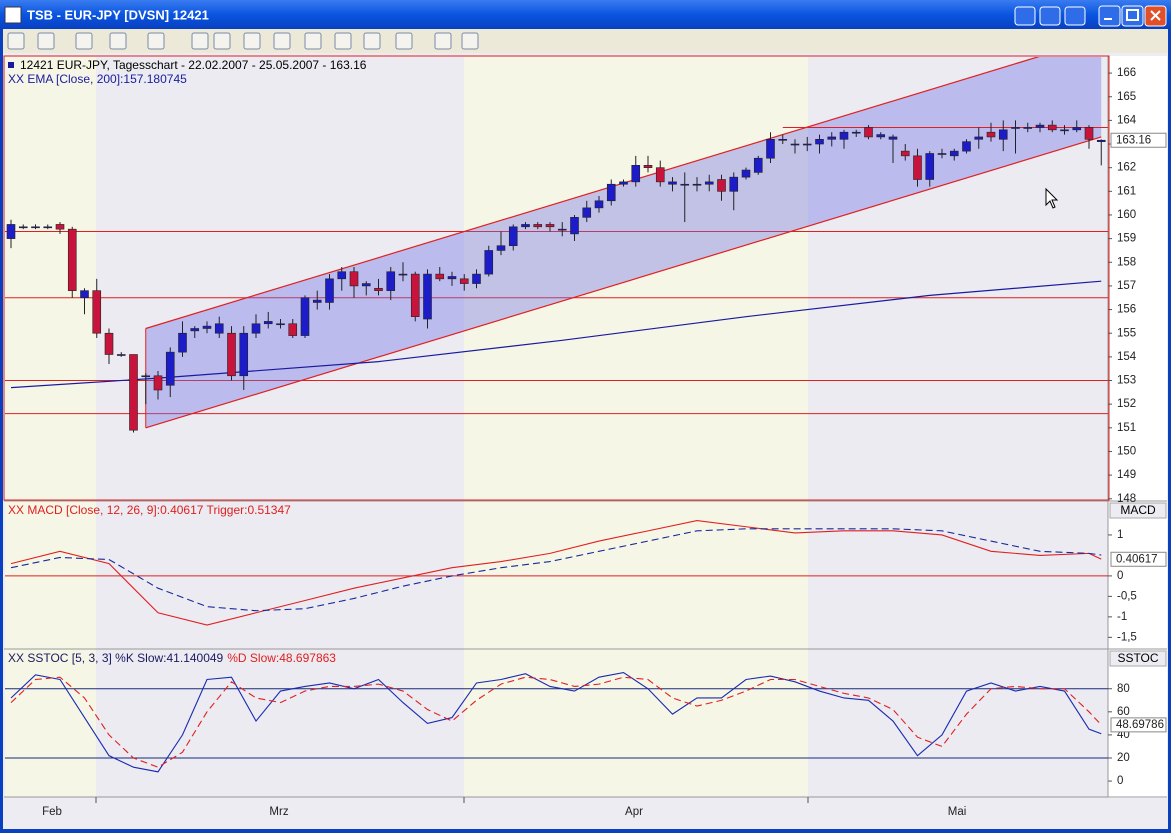 The width and height of the screenshot is (1171, 833). Describe the element at coordinates (1126, 97) in the screenshot. I see `y-tick-label: 165` at that location.